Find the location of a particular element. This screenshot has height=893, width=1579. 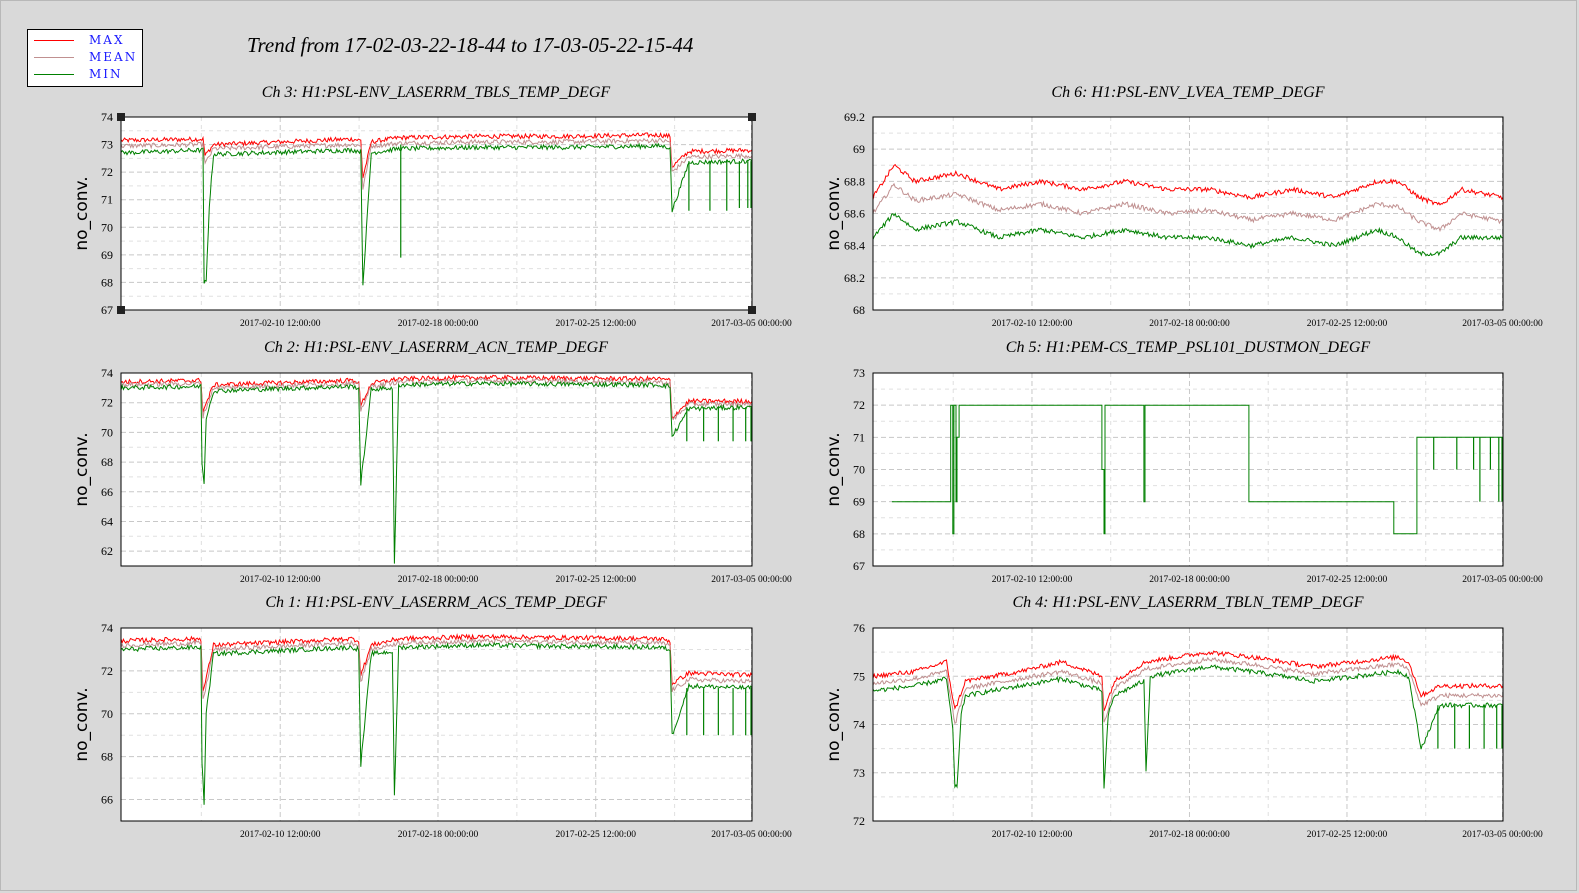

legend-label-max: MAX is located at coordinates (107, 40).